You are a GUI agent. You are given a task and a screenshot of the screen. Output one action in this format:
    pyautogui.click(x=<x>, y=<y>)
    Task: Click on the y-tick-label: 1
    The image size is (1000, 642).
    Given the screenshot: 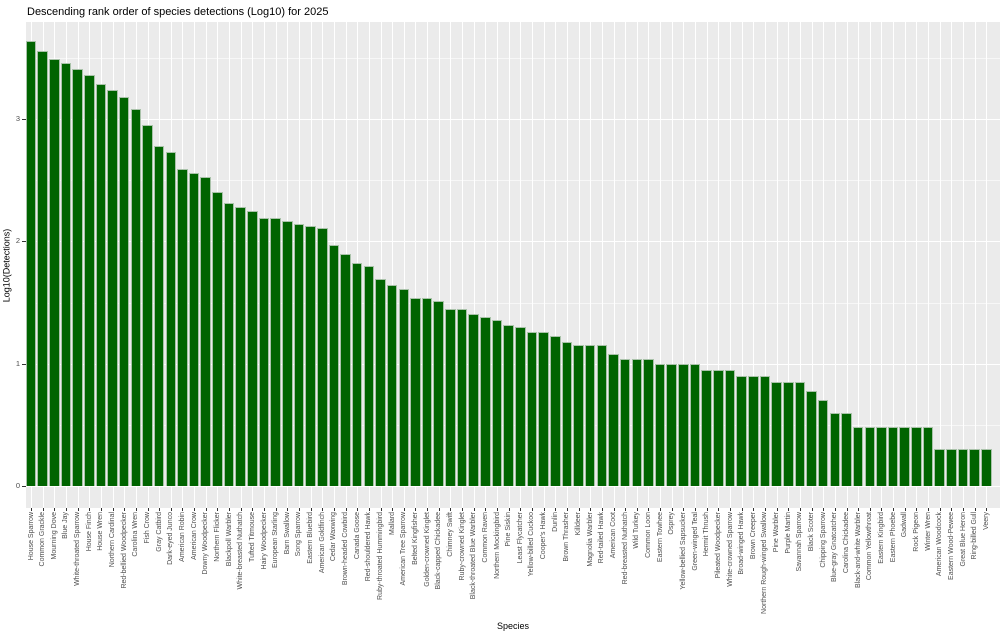 What is the action you would take?
    pyautogui.click(x=17, y=363)
    